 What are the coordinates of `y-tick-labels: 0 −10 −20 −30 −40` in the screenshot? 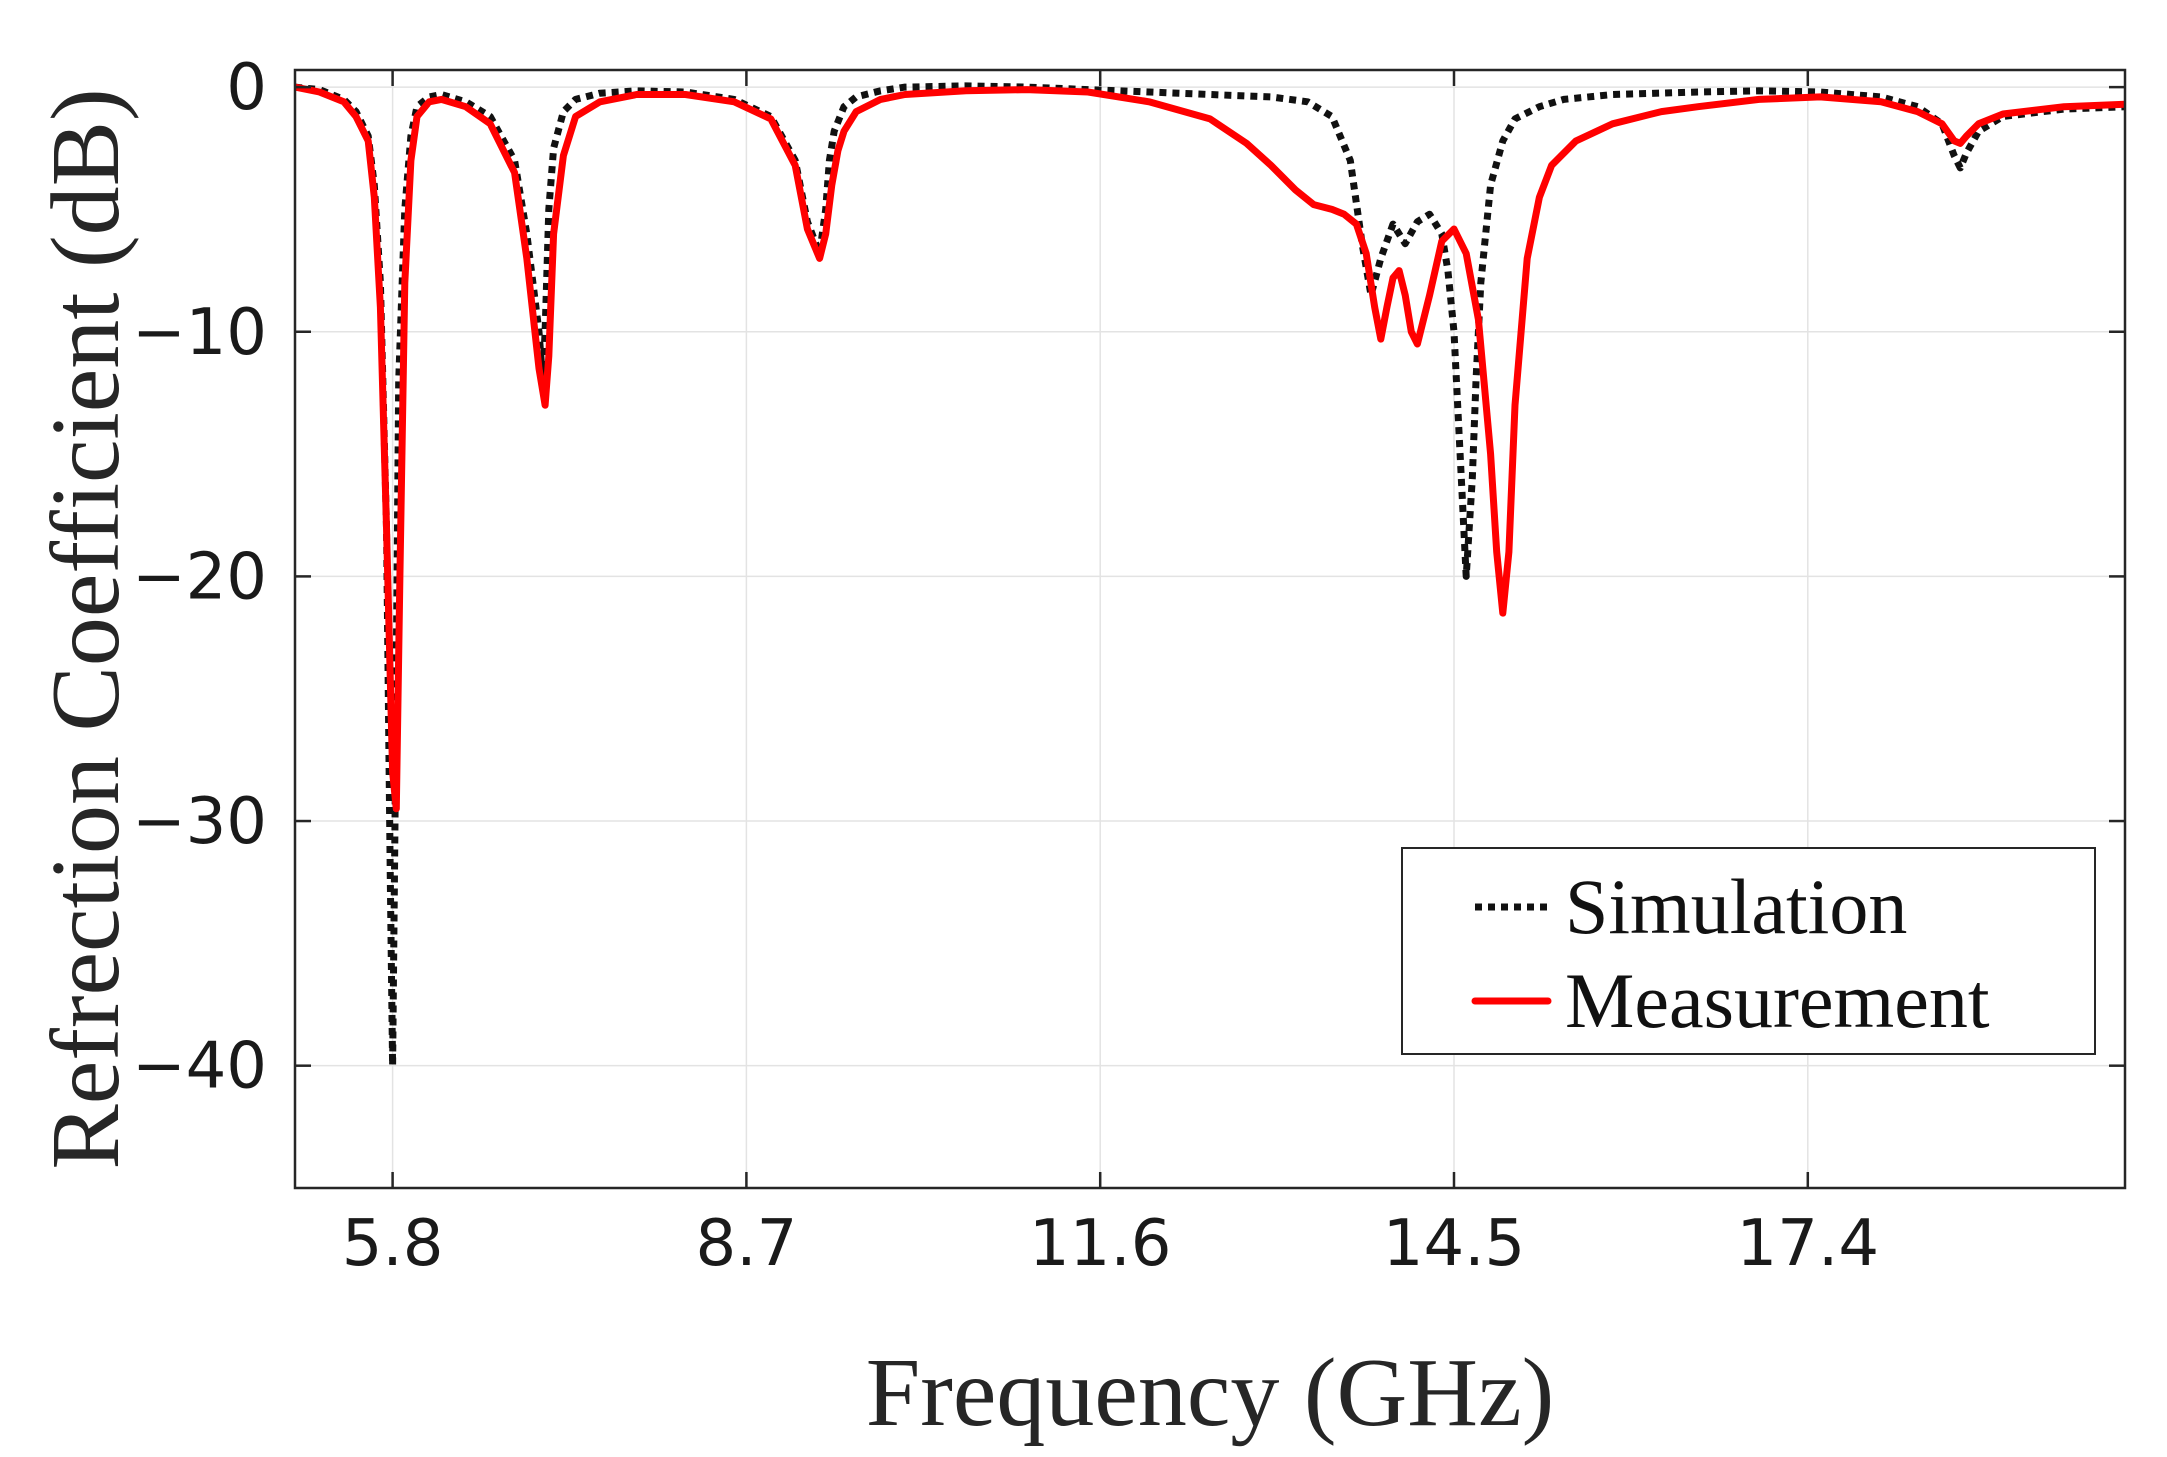 It's located at (199, 577).